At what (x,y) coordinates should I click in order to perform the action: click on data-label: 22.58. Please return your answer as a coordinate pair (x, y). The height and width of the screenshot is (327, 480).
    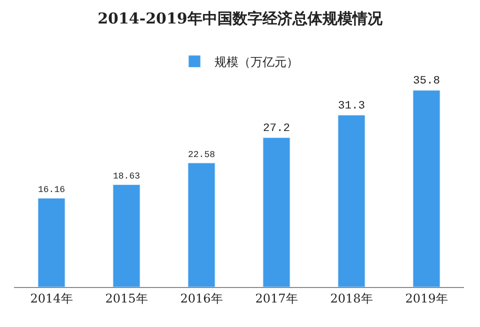
    Looking at the image, I should click on (201, 155).